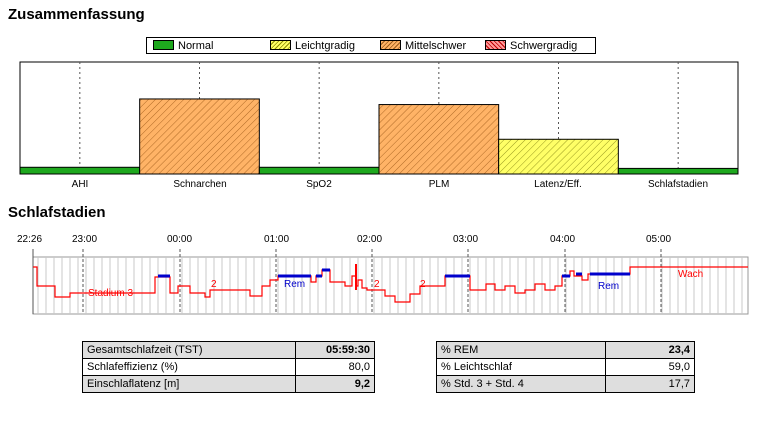 The height and width of the screenshot is (431, 766). I want to click on table-row: Gesamtschlafzeit (TST) 05:59:30, so click(228, 350).